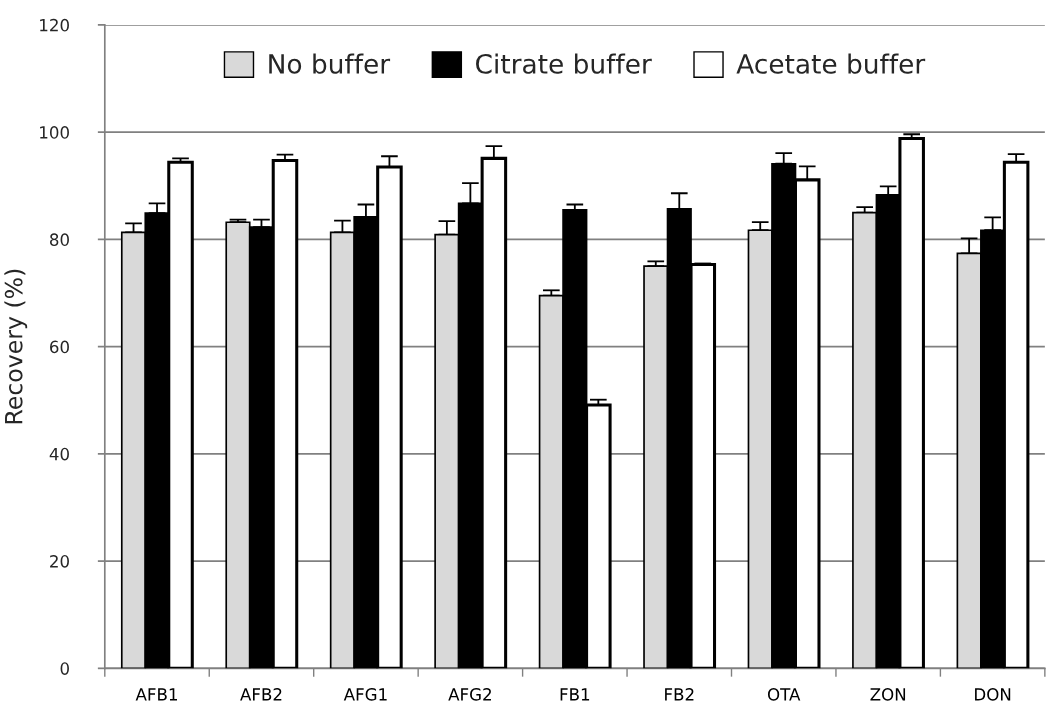  Describe the element at coordinates (469, 694) in the screenshot. I see `x-tick-label: AFG2` at that location.